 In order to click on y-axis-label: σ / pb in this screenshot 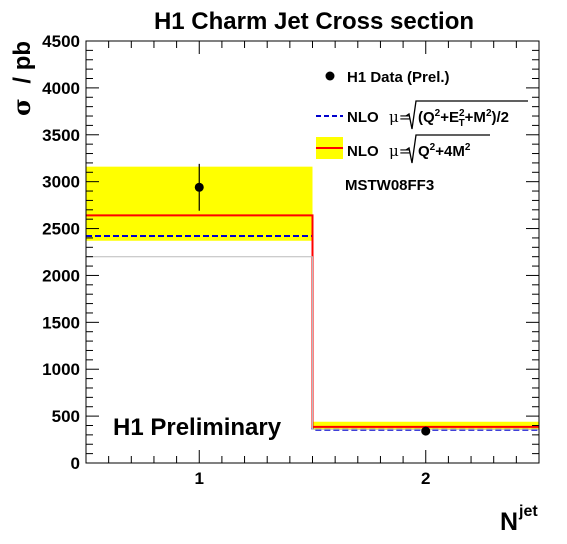, I will do `click(21, 78)`.